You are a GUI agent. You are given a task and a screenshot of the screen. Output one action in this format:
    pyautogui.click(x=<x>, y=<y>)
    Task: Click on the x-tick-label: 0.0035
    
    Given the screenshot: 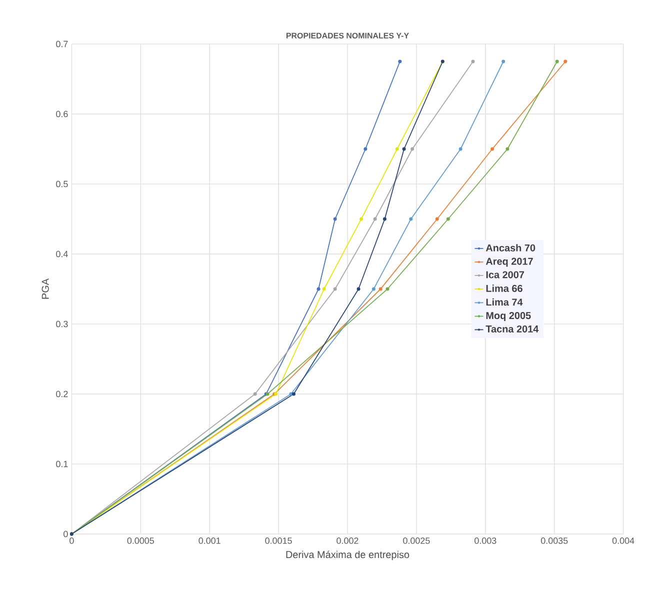 What is the action you would take?
    pyautogui.click(x=554, y=541)
    